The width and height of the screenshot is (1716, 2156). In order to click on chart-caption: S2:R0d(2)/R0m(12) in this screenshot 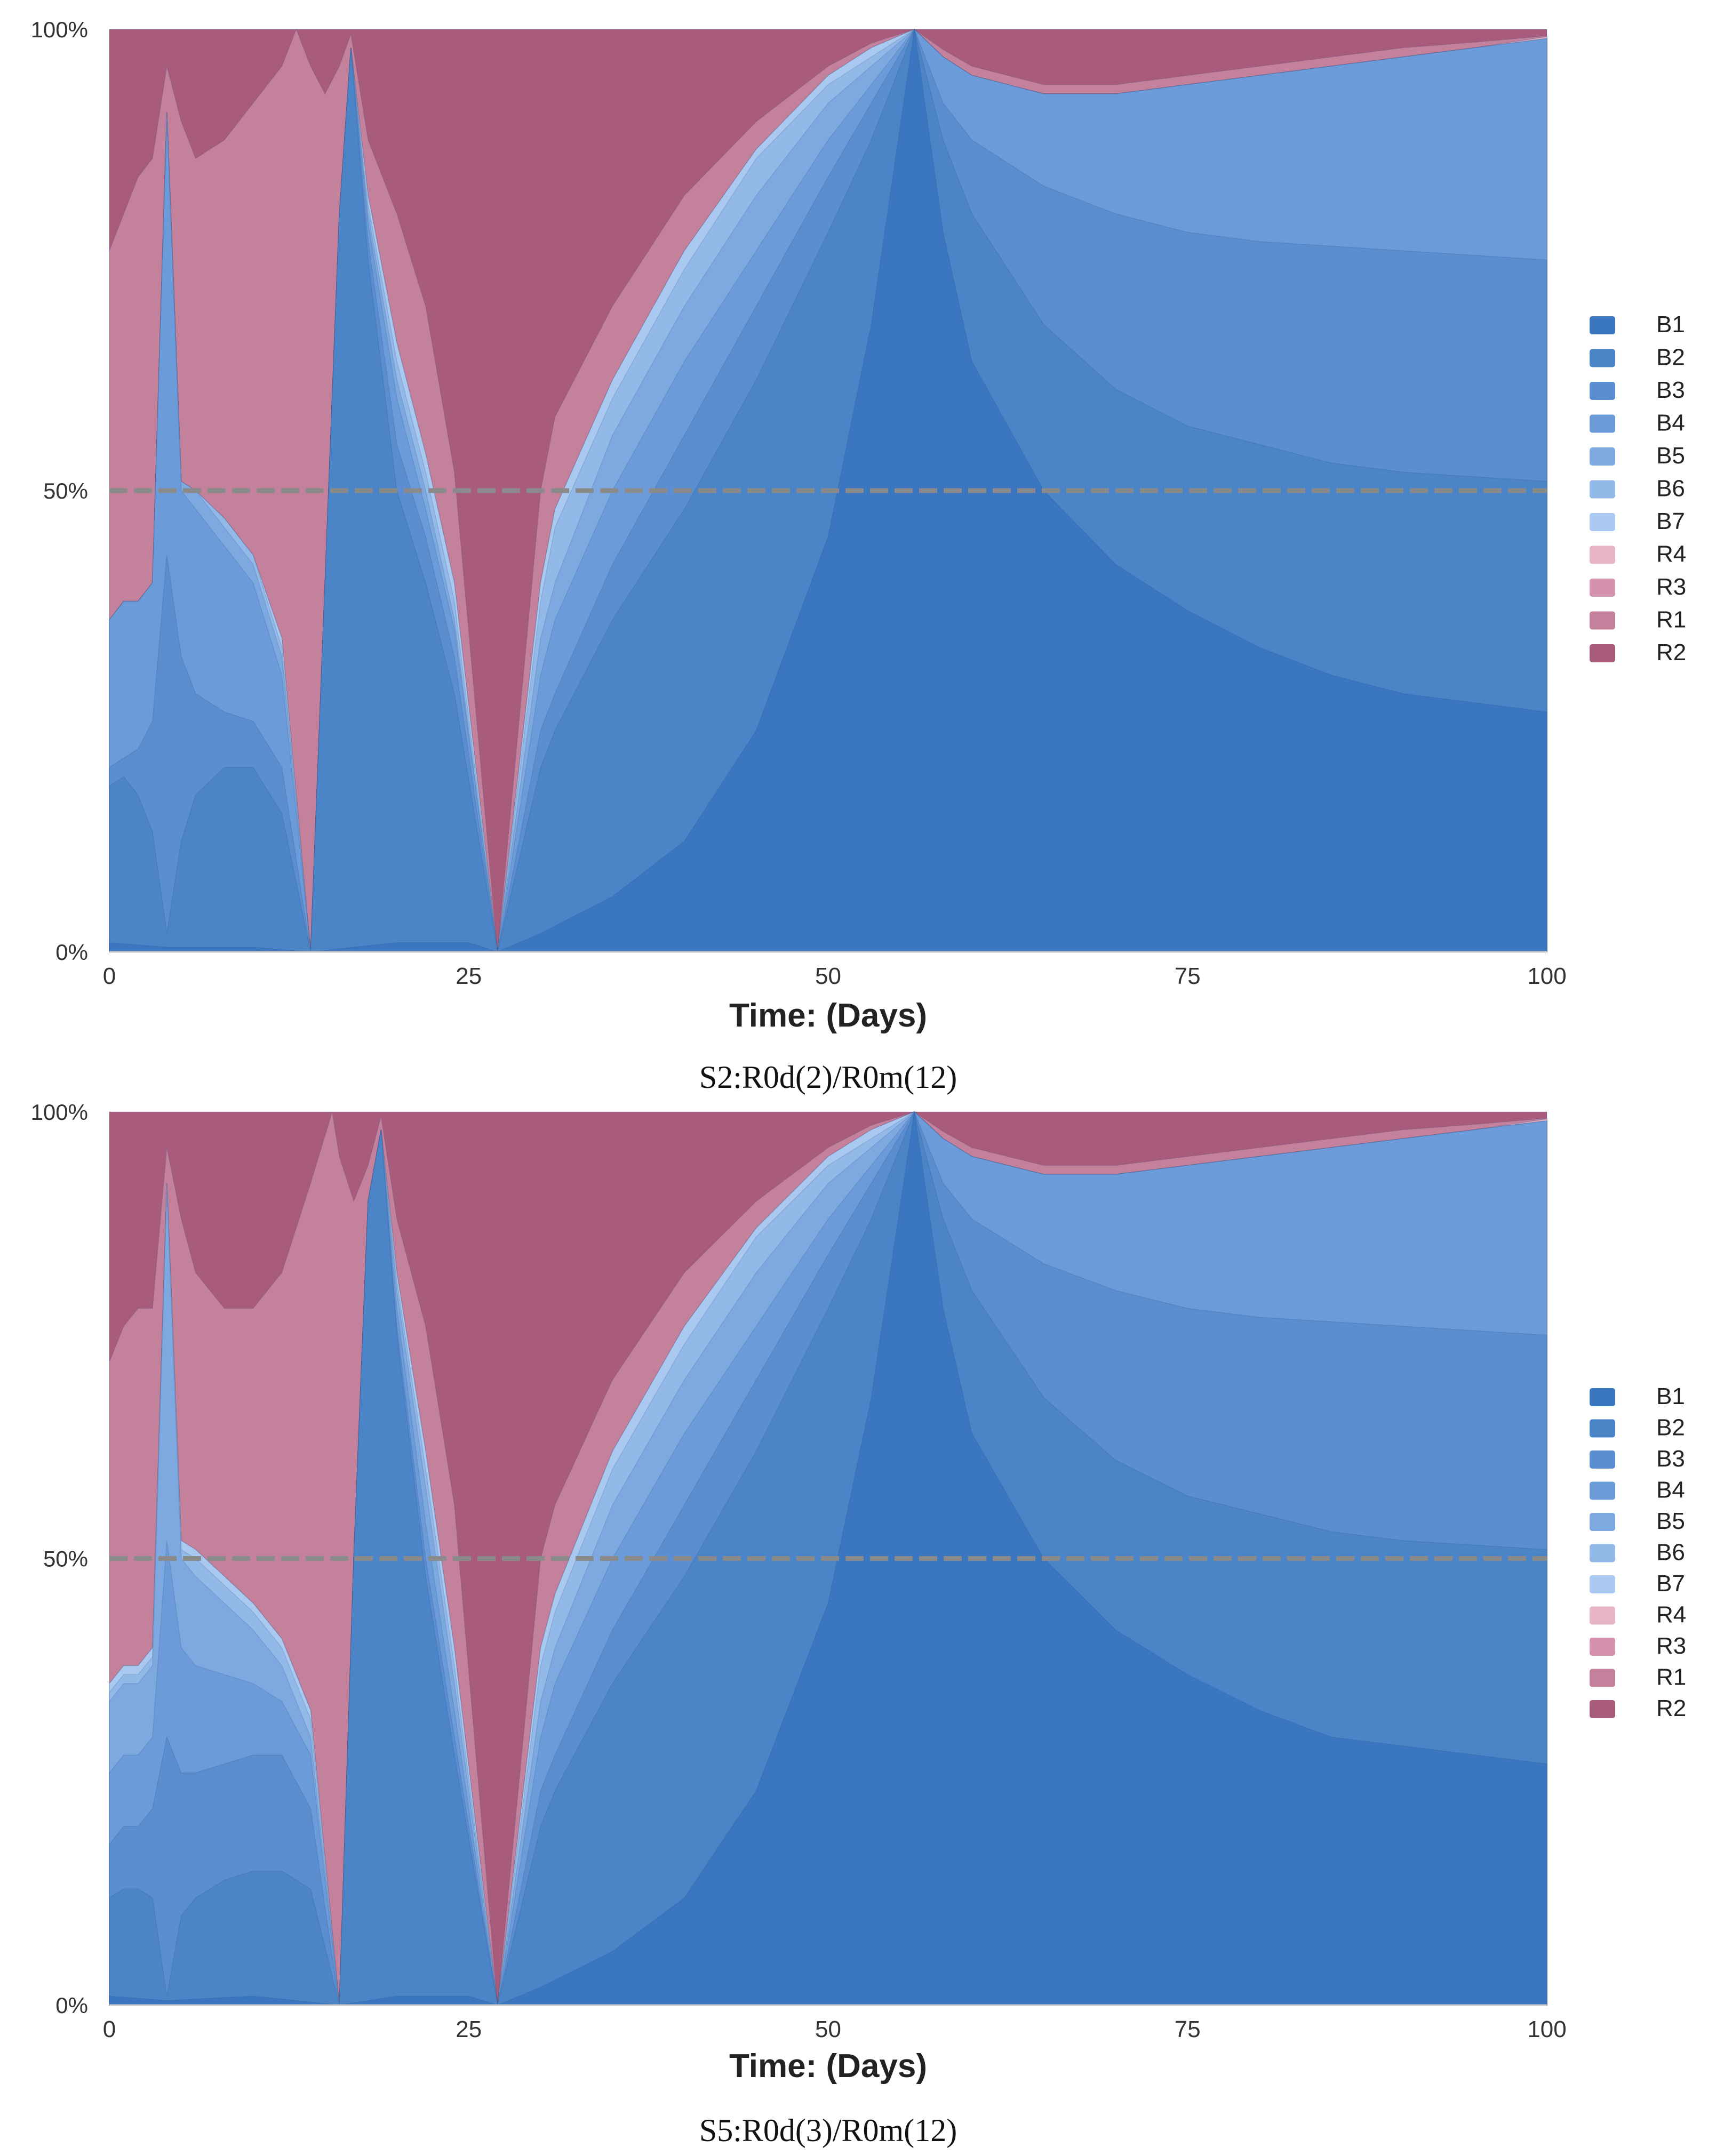, I will do `click(828, 1077)`.